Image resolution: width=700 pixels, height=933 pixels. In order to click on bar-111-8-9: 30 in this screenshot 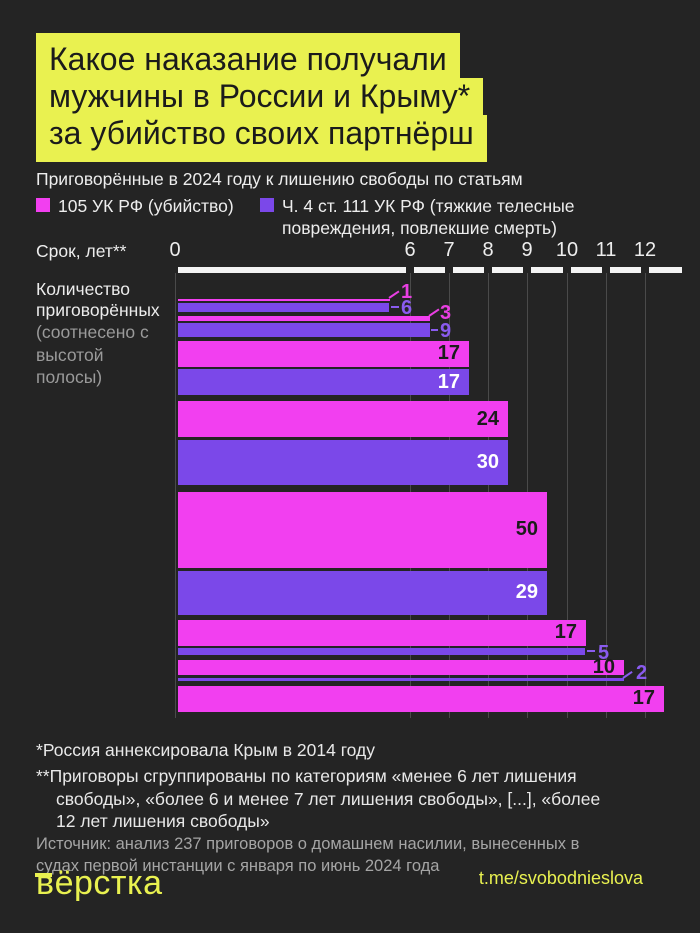, I will do `click(343, 462)`.